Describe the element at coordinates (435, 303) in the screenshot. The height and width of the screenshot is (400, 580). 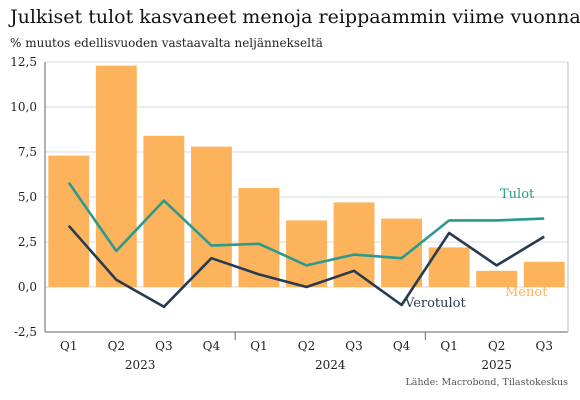
I see `series-label-verotulot: Verotulot` at that location.